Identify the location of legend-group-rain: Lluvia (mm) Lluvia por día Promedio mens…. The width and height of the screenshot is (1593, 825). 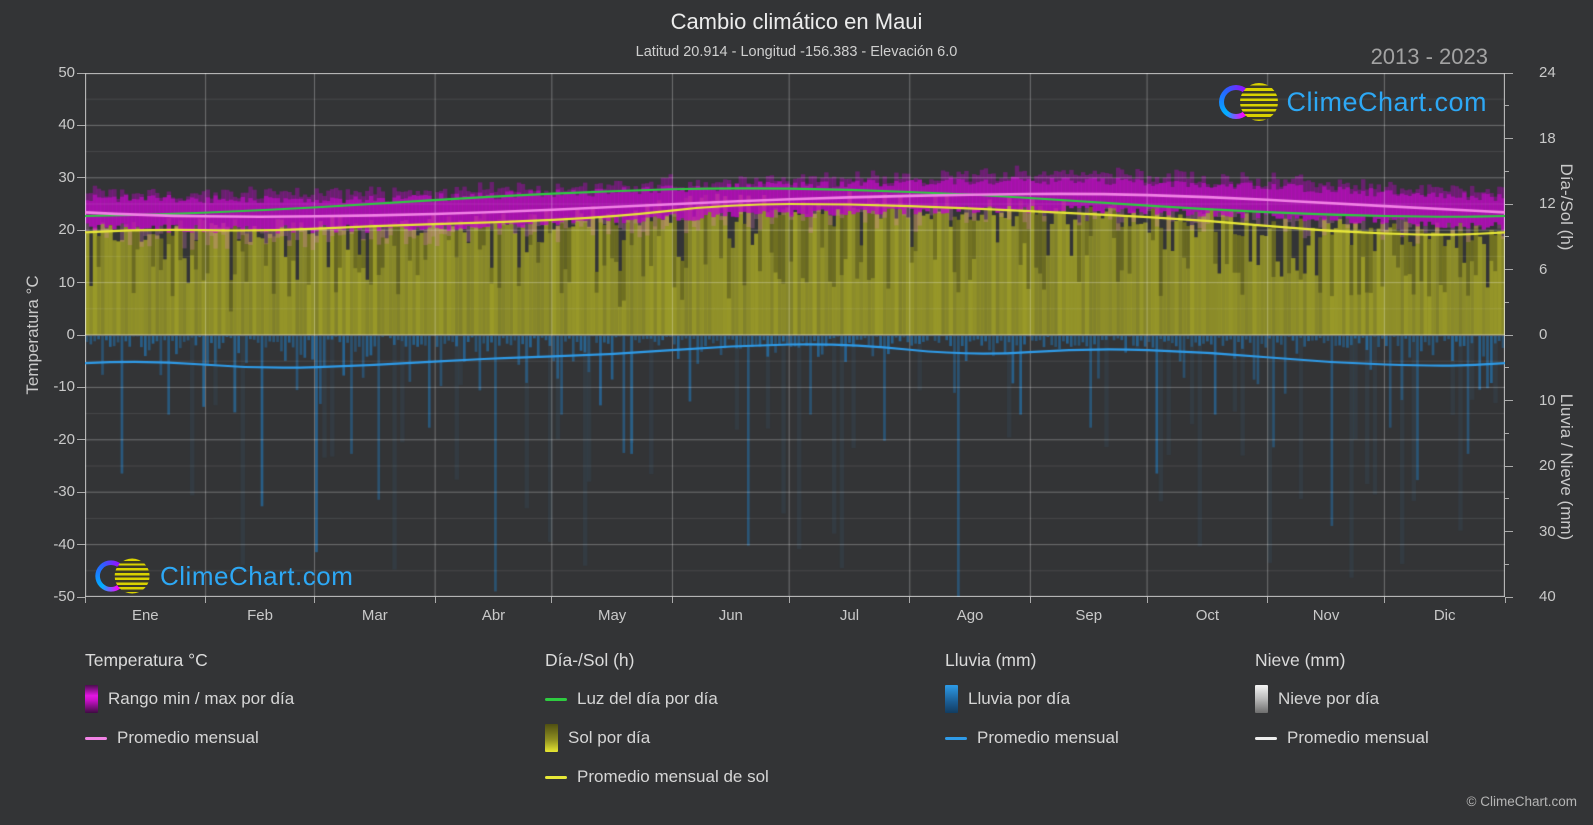
(1032, 701).